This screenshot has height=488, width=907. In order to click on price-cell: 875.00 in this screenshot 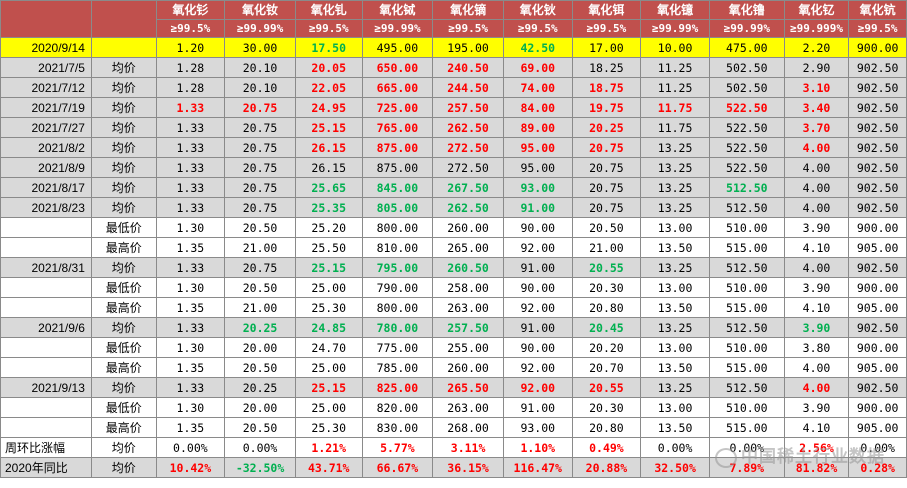, I will do `click(397, 147)`.